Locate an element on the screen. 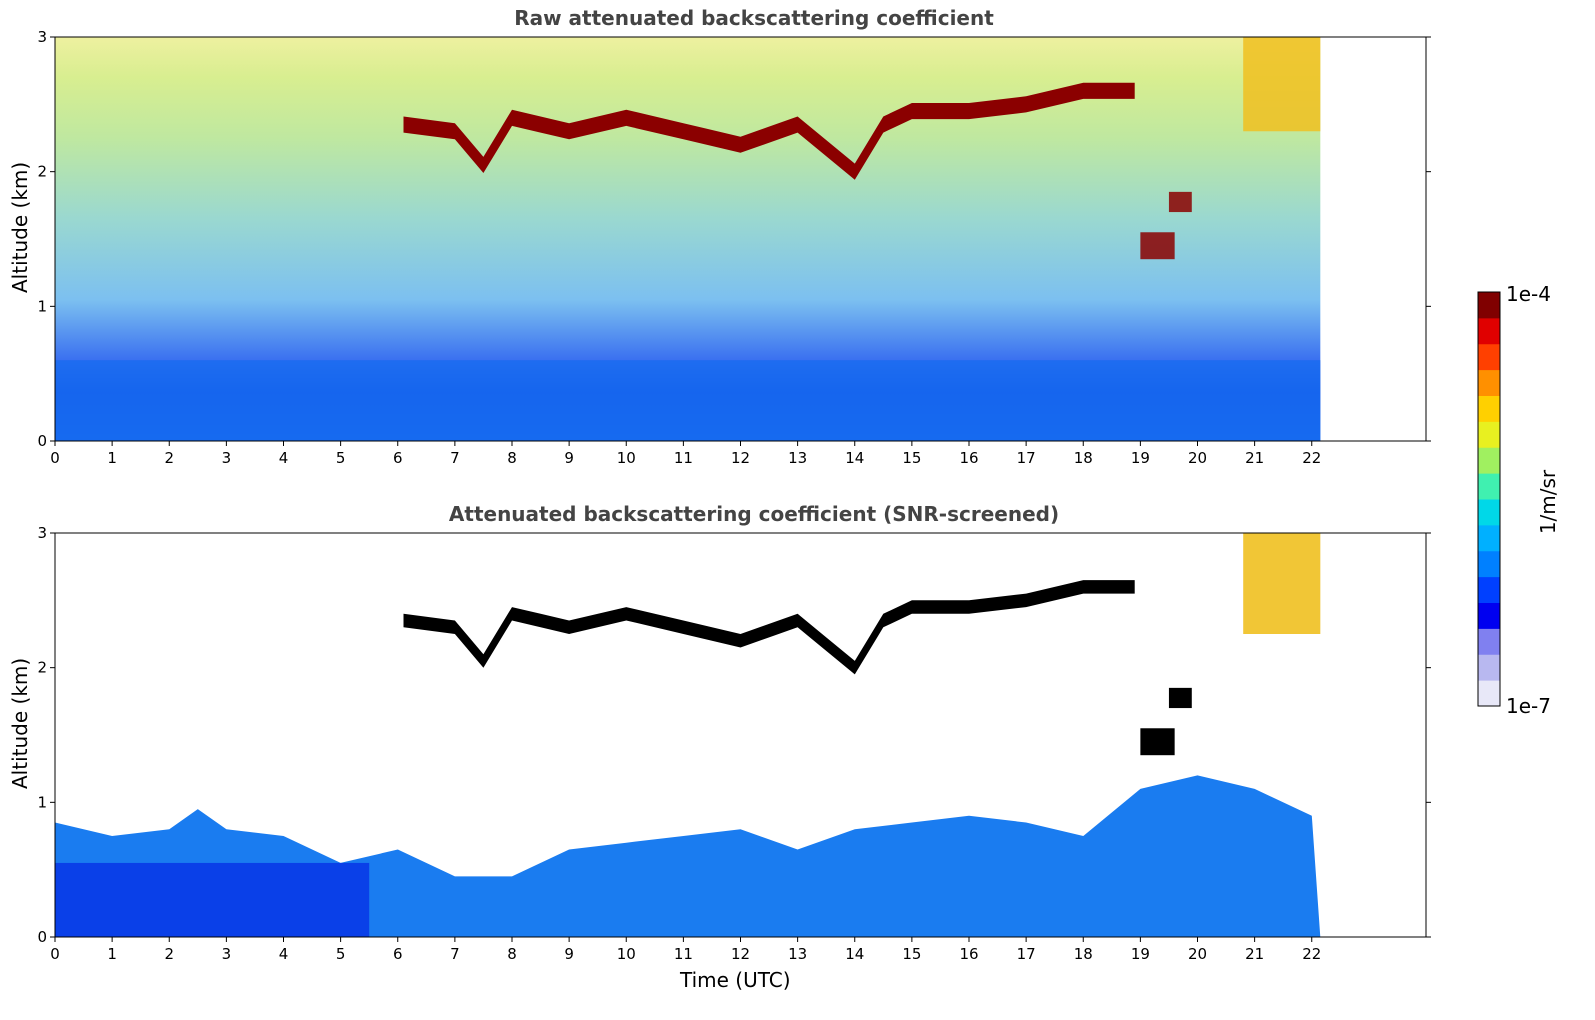 This screenshot has width=1595, height=1020. colorbar-unit-label: 1/m/sr is located at coordinates (1548, 502).